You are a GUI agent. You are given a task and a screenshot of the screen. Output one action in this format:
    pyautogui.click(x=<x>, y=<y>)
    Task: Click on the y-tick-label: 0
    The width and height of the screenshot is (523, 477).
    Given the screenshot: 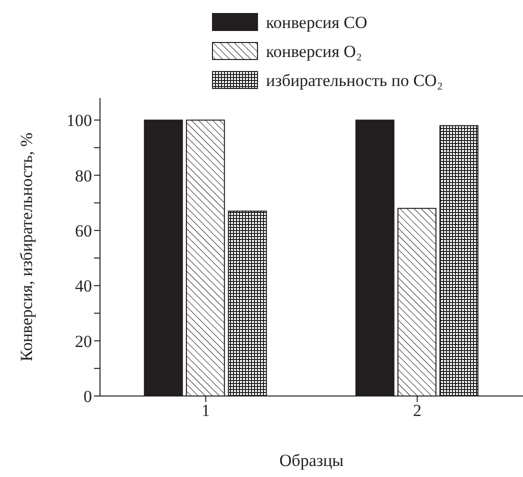 What is the action you would take?
    pyautogui.click(x=88, y=396)
    